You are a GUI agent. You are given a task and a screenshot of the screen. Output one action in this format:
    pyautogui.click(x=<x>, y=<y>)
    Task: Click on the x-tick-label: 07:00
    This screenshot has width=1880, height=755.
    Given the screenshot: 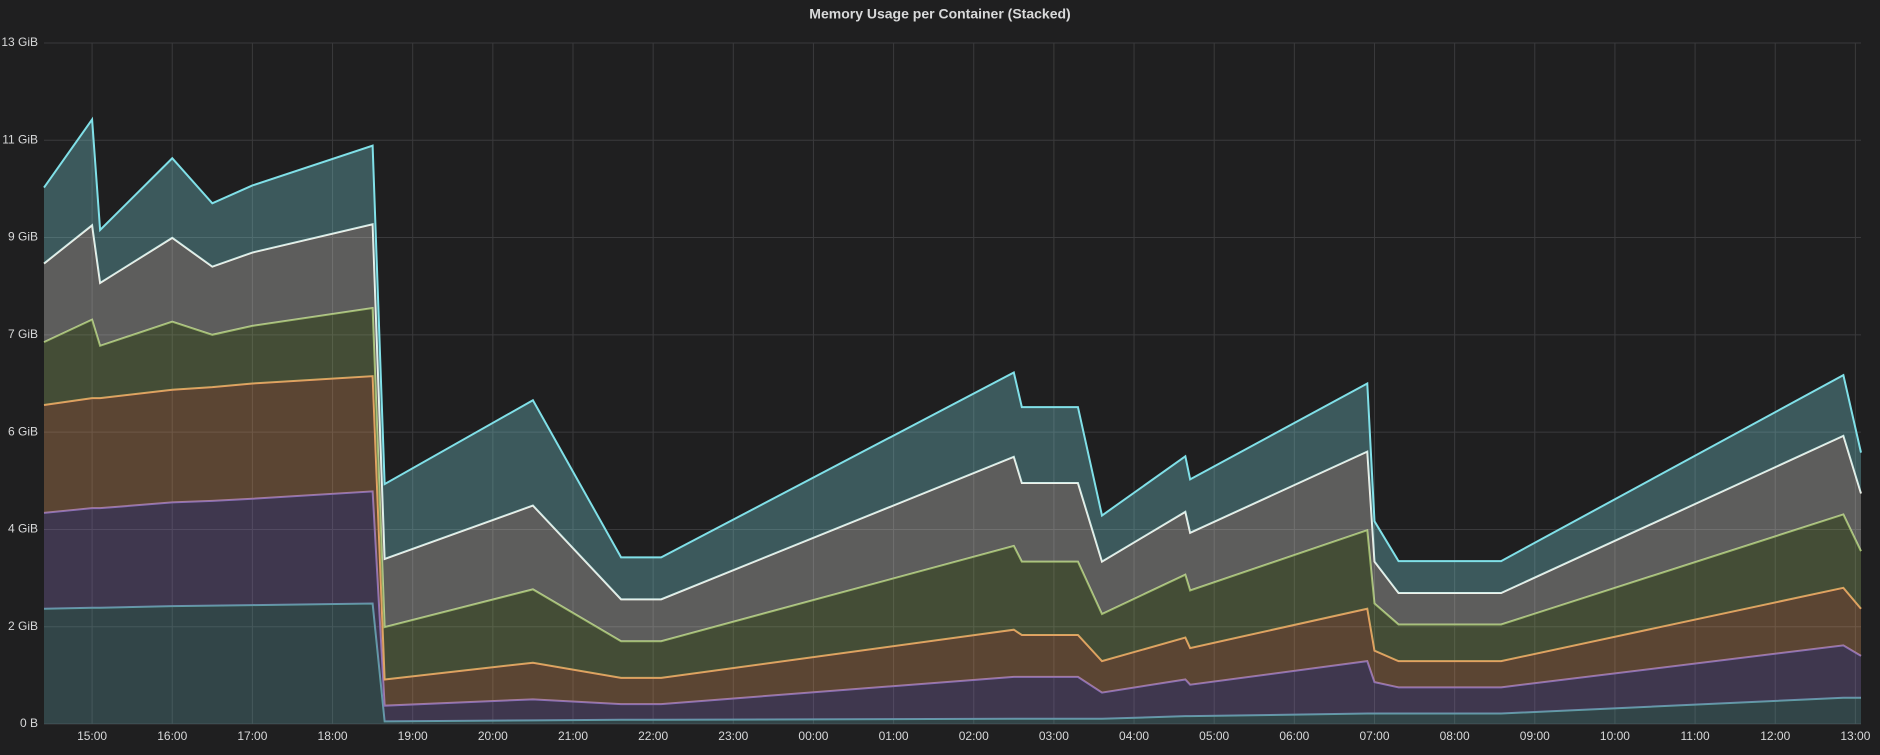 What is the action you would take?
    pyautogui.click(x=1374, y=736)
    